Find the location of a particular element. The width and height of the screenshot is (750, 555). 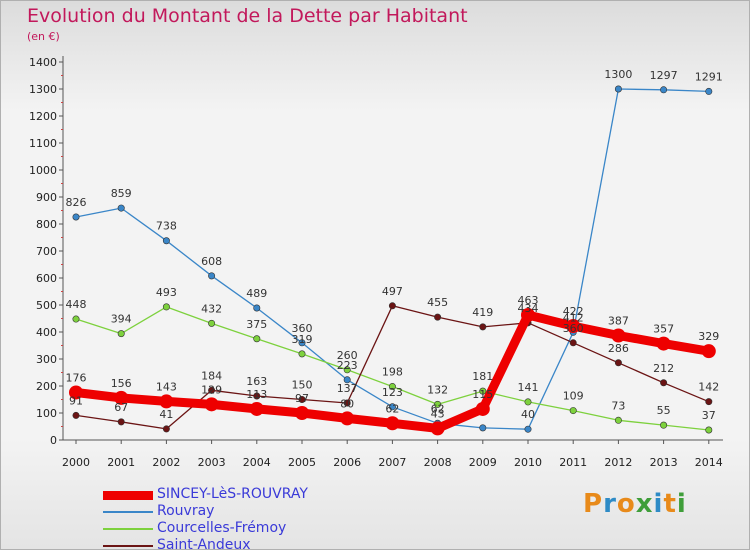

data-label: 129 is located at coordinates (211, 389).